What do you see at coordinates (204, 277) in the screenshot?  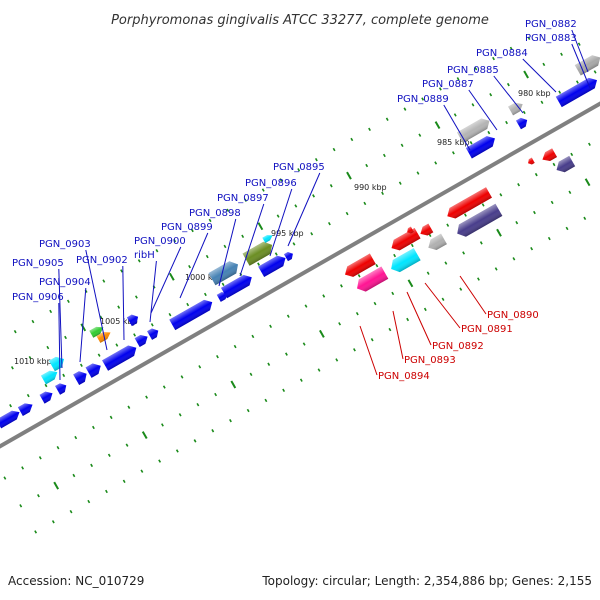 I see `tick-label: 1000 kbp` at bounding box center [204, 277].